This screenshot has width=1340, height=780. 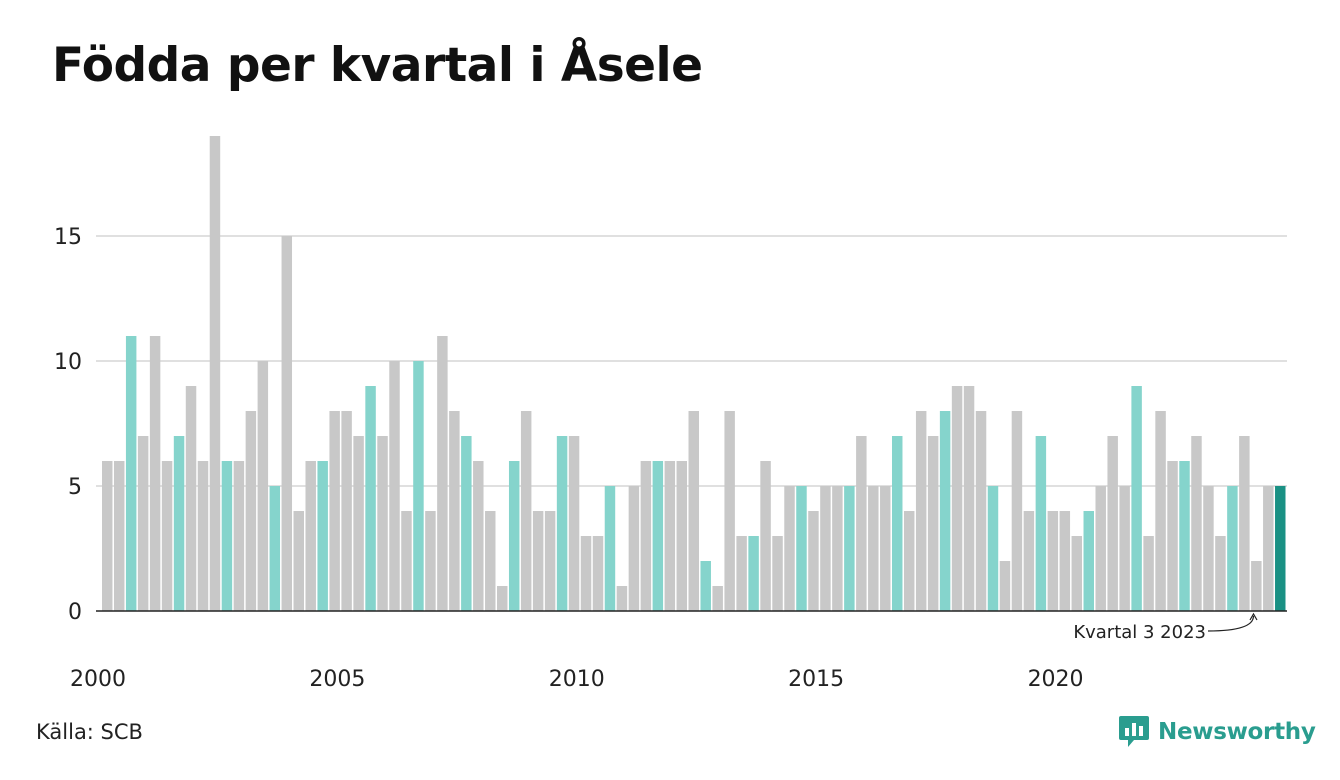 I want to click on x-tick-label: 2015, so click(x=816, y=679).